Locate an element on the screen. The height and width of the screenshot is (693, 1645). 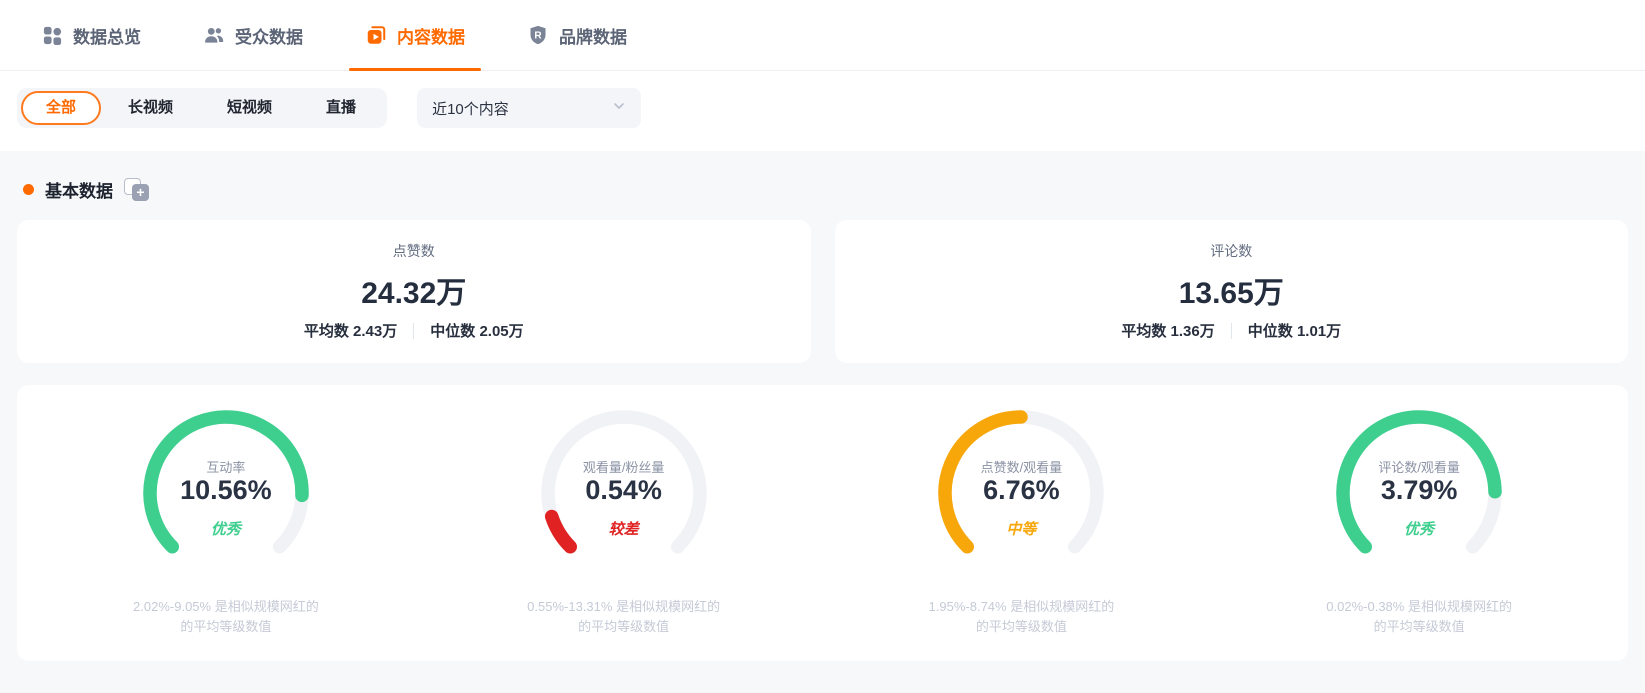
tab-label: 数据总览 is located at coordinates (107, 37).